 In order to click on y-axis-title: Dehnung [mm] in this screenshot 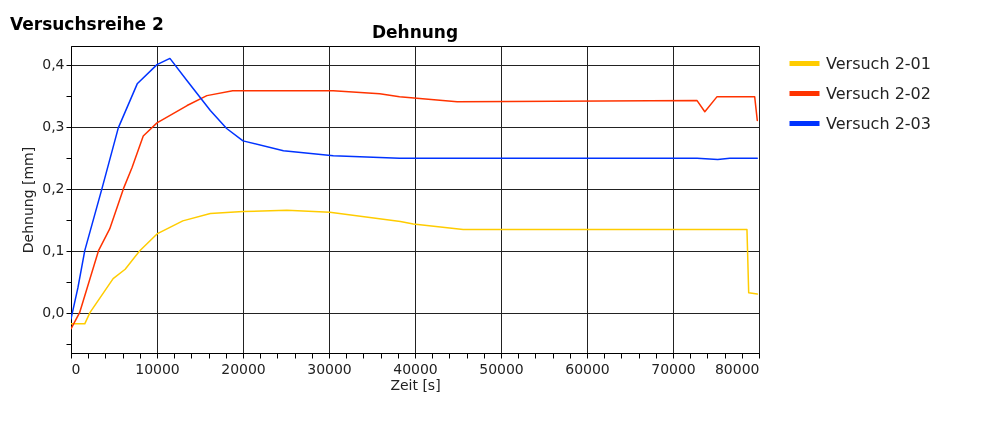, I will do `click(28, 200)`.